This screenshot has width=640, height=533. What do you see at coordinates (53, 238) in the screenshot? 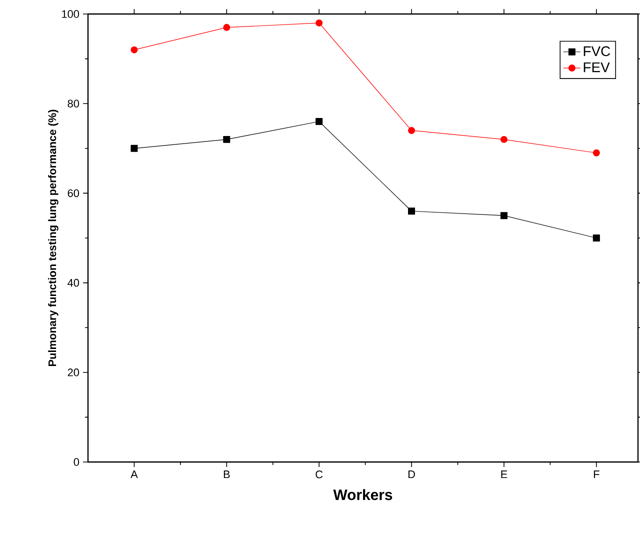
I see `y-axis-title: Pulmonary function testing lung performance (%)` at bounding box center [53, 238].